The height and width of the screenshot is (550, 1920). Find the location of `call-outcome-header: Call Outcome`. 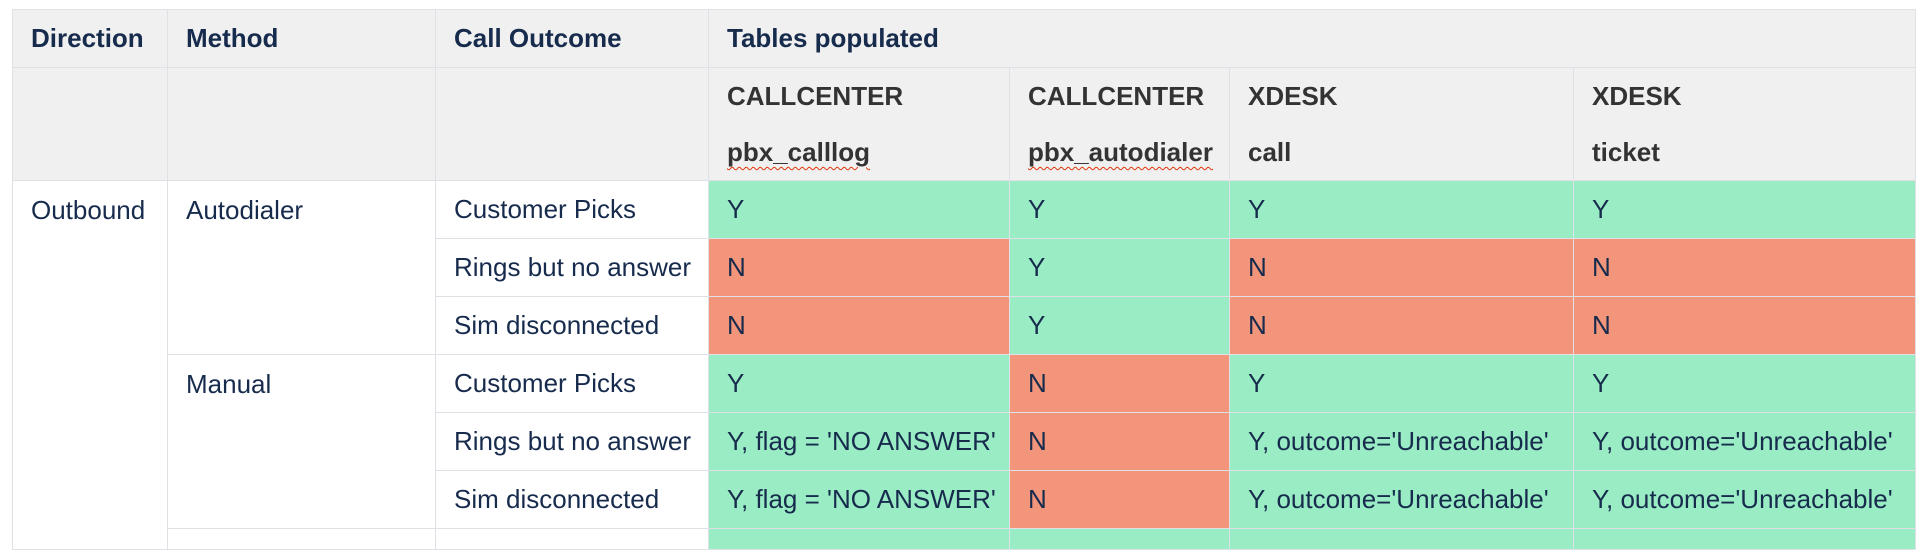

call-outcome-header: Call Outcome is located at coordinates (572, 38).